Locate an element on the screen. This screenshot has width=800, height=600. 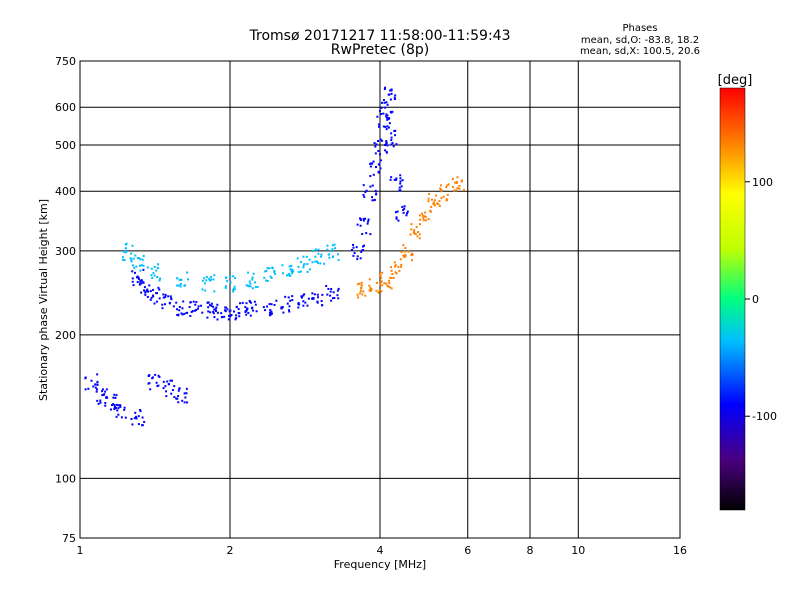
y-tick-label: 400 is located at coordinates (65, 191).